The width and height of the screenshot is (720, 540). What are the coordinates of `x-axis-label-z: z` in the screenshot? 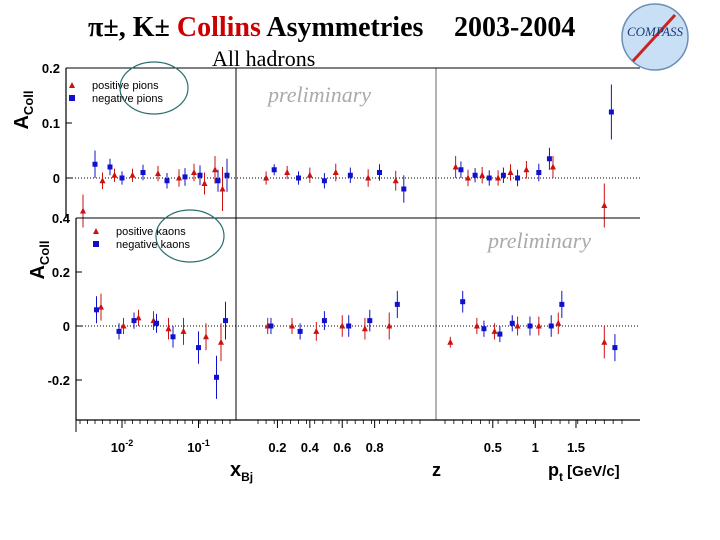 It's located at (436, 470).